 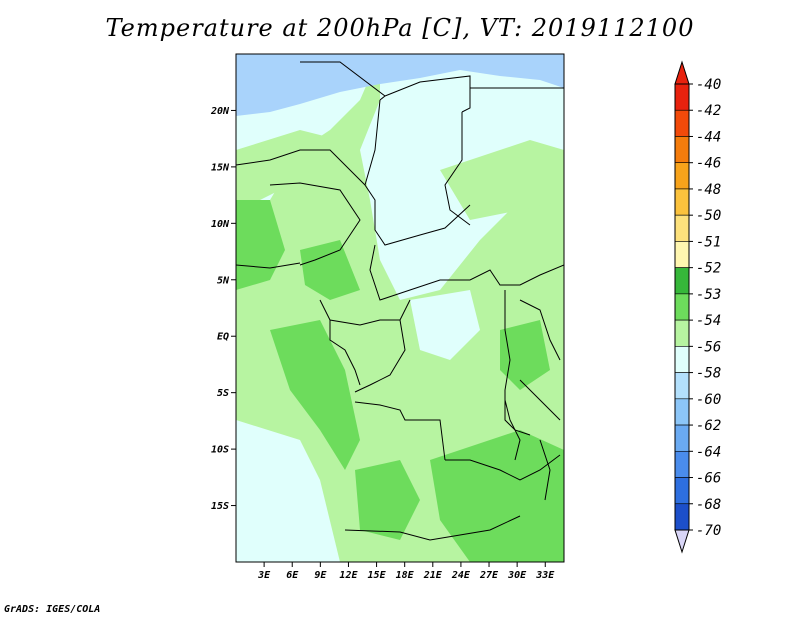 I want to click on colorbar-label: -66, so click(x=708, y=479).